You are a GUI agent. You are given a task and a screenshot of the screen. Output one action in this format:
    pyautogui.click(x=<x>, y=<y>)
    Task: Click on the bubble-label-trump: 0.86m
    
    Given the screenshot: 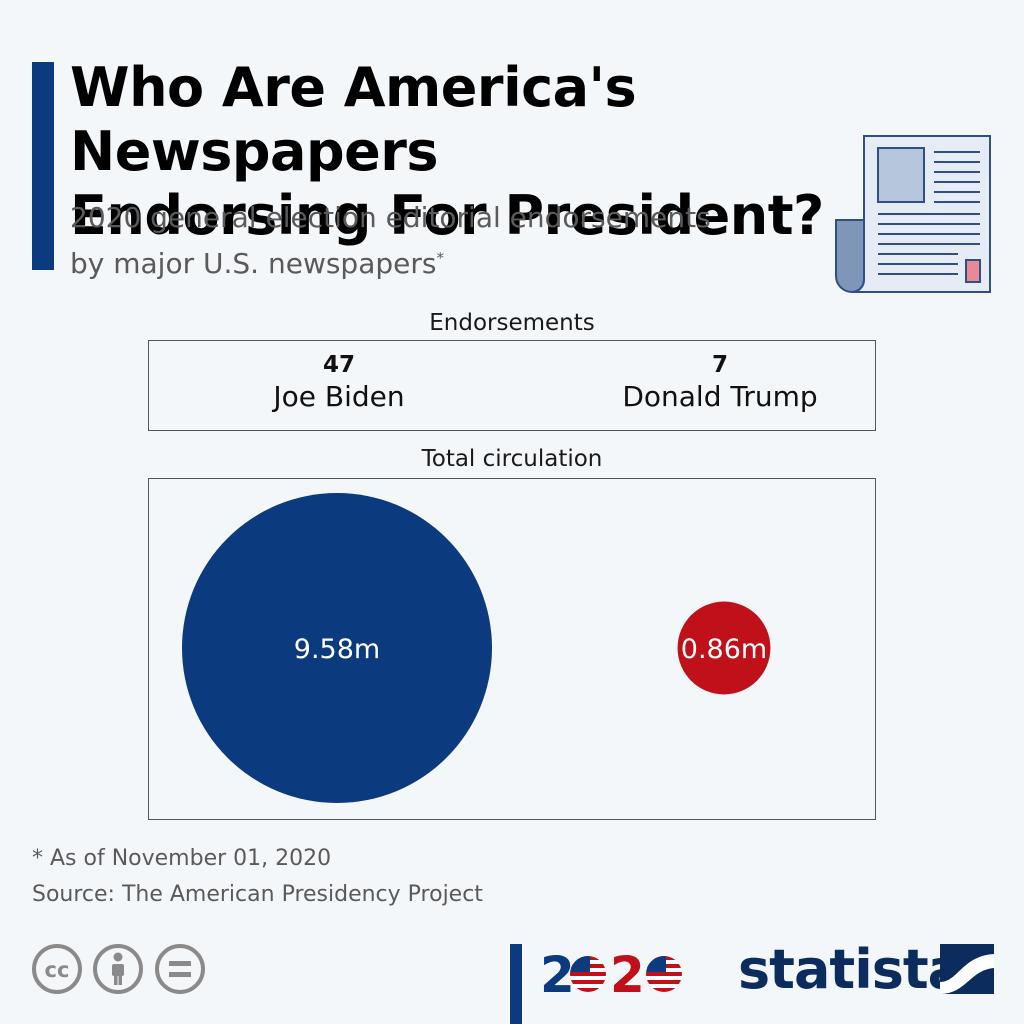 What is the action you would take?
    pyautogui.click(x=724, y=649)
    